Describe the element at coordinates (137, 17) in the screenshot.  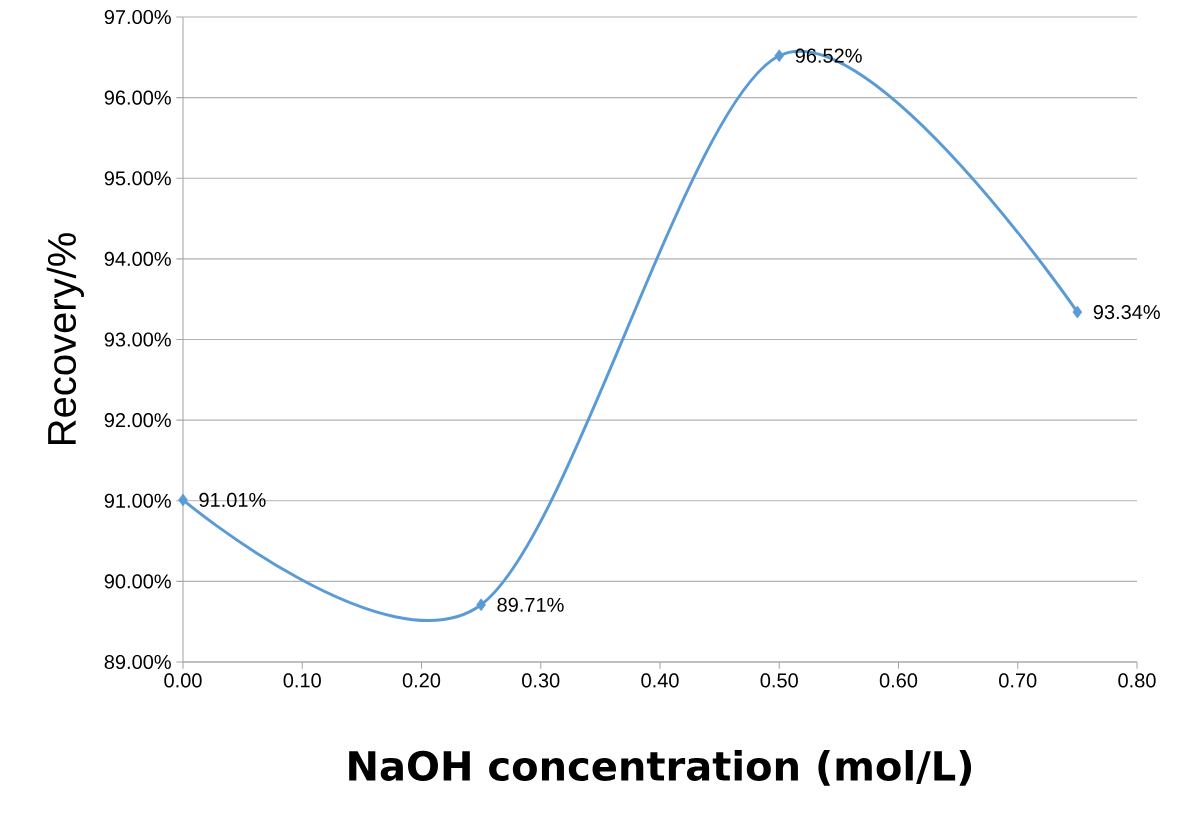
I see `y-tick-label: 97.00%` at that location.